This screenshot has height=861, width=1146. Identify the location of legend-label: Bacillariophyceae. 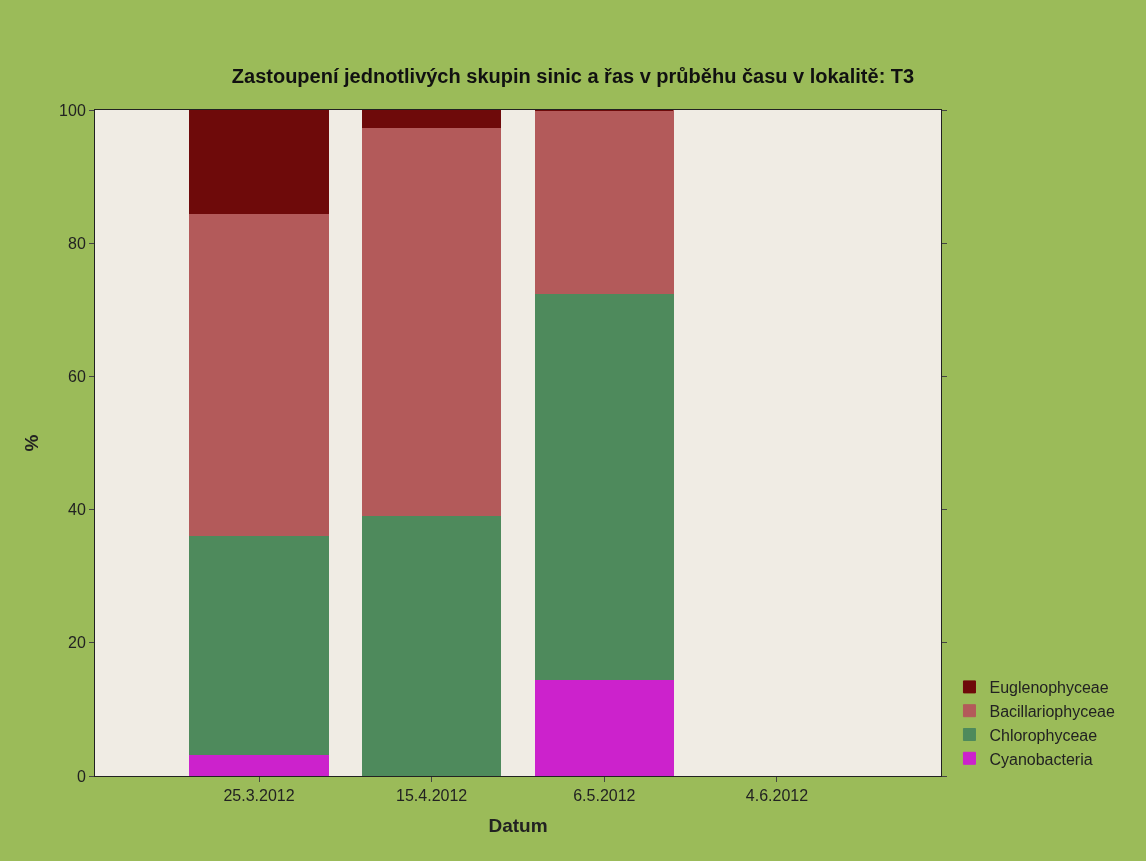
(1052, 711).